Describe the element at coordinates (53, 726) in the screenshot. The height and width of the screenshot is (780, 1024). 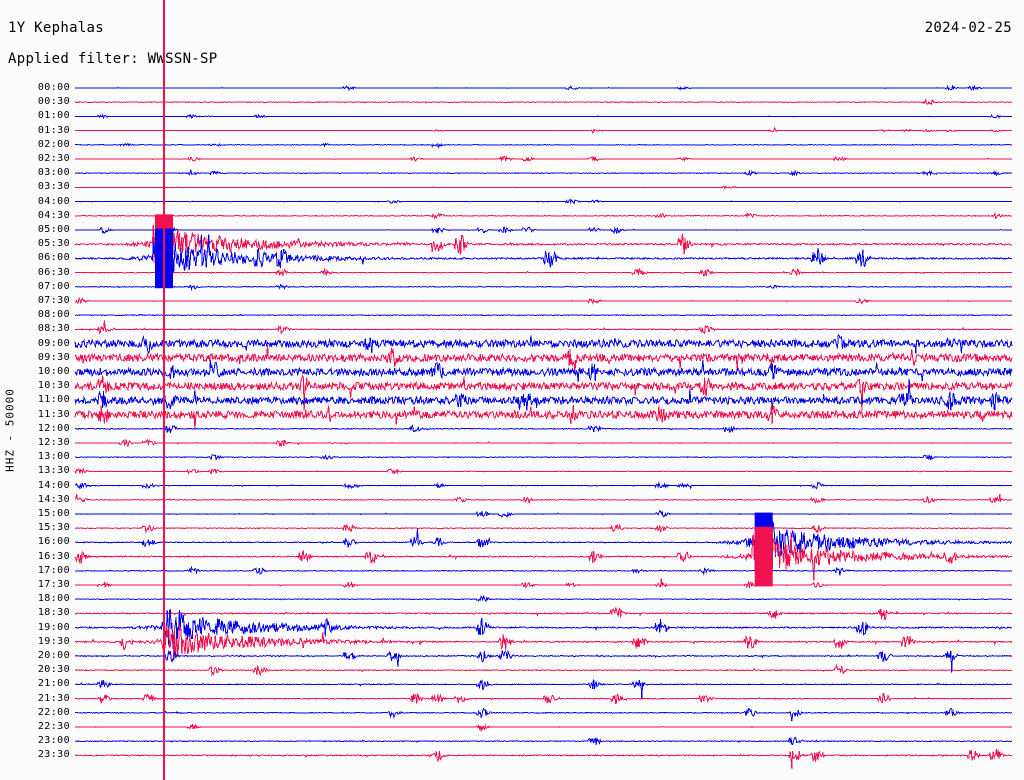
I see `time-label: 22:30` at that location.